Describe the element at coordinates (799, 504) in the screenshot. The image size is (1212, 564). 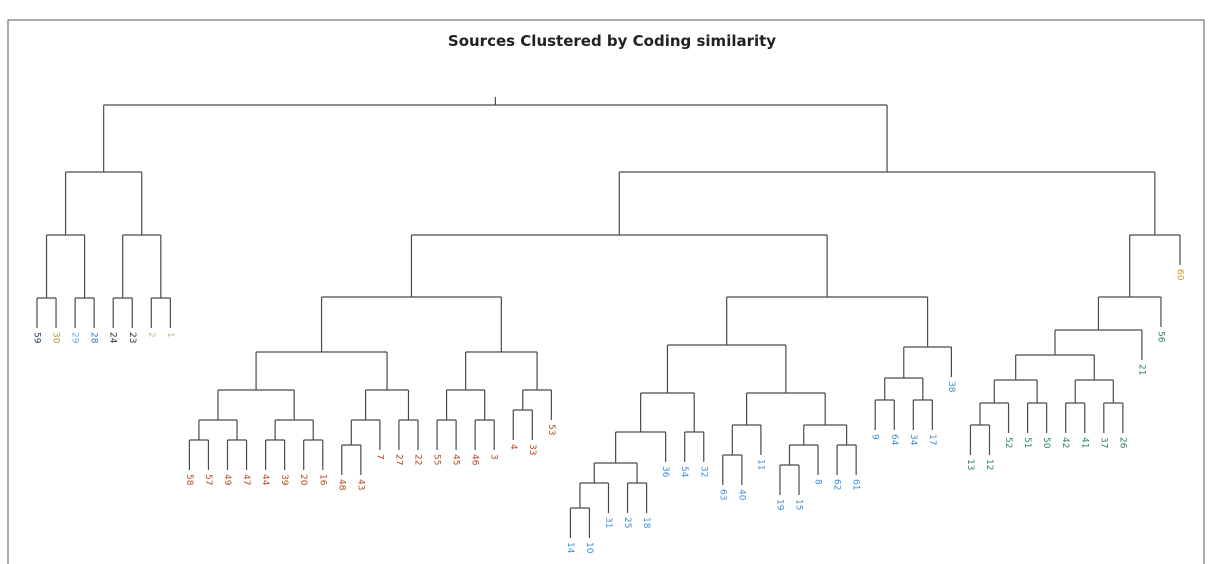
I see `leaf-label: 15` at that location.